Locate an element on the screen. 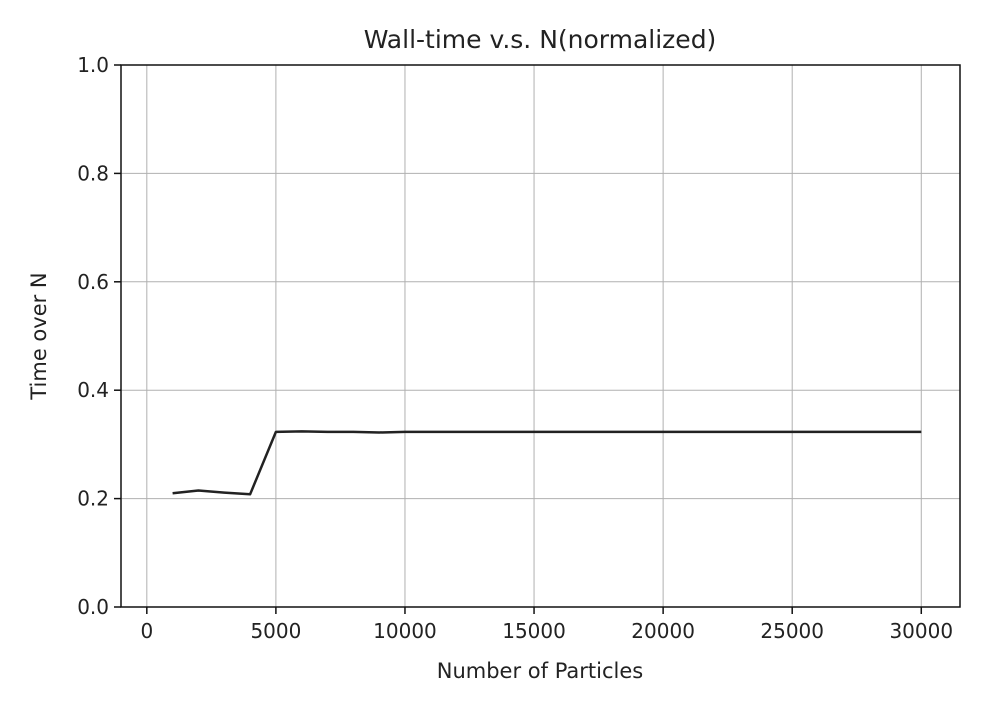 The image size is (990, 708). y-axis-ticks: 0.0 0.2 0.4 0.6 0.8 1.0 is located at coordinates (99, 336).